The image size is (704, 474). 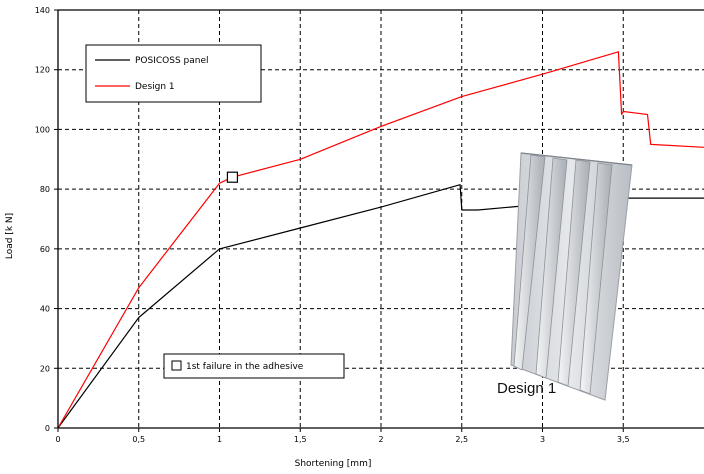 I want to click on x-tick-label: 2, so click(x=380, y=439).